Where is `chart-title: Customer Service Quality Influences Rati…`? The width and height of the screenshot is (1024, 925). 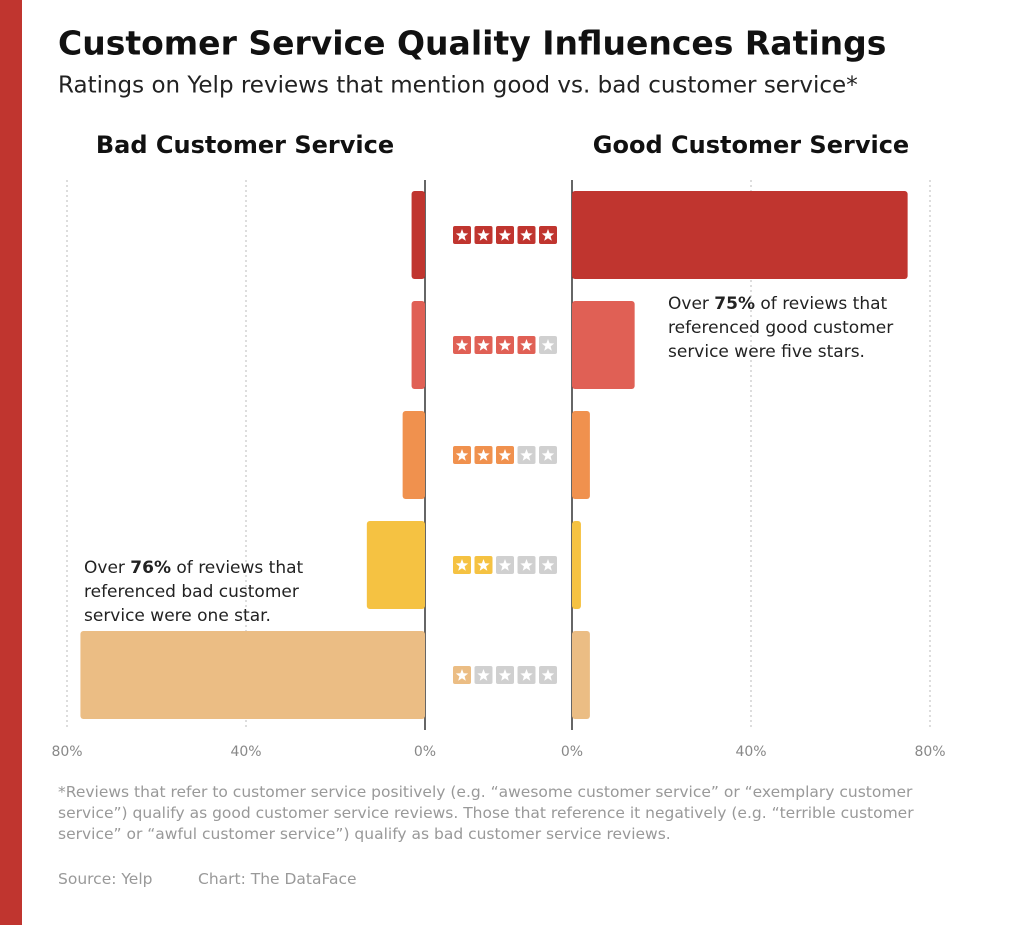 chart-title: Customer Service Quality Influences Rati… is located at coordinates (472, 43).